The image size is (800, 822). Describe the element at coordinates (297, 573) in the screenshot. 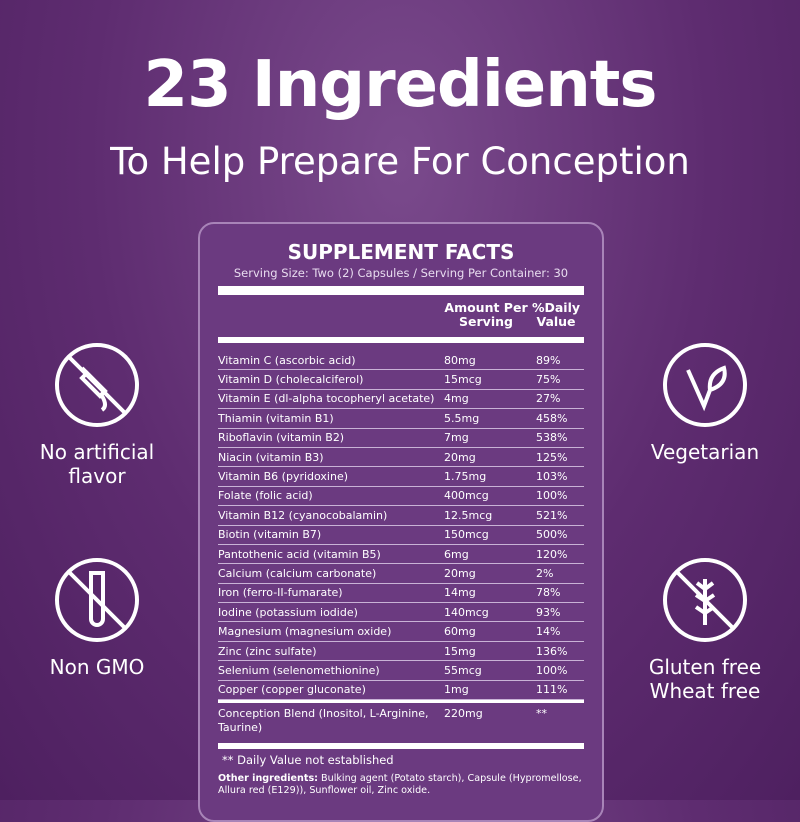

I see `nutrient-name: Calcium (calcium carbonate)` at that location.